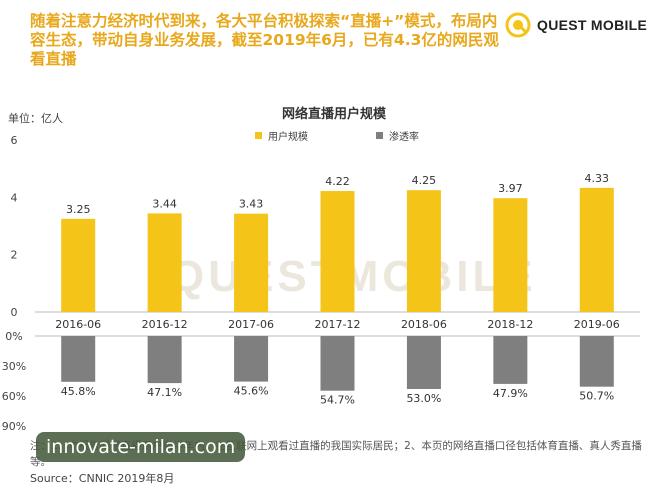 This screenshot has height=500, width=668. I want to click on quest-mobile-logo: QUEST MOBILE, so click(576, 25).